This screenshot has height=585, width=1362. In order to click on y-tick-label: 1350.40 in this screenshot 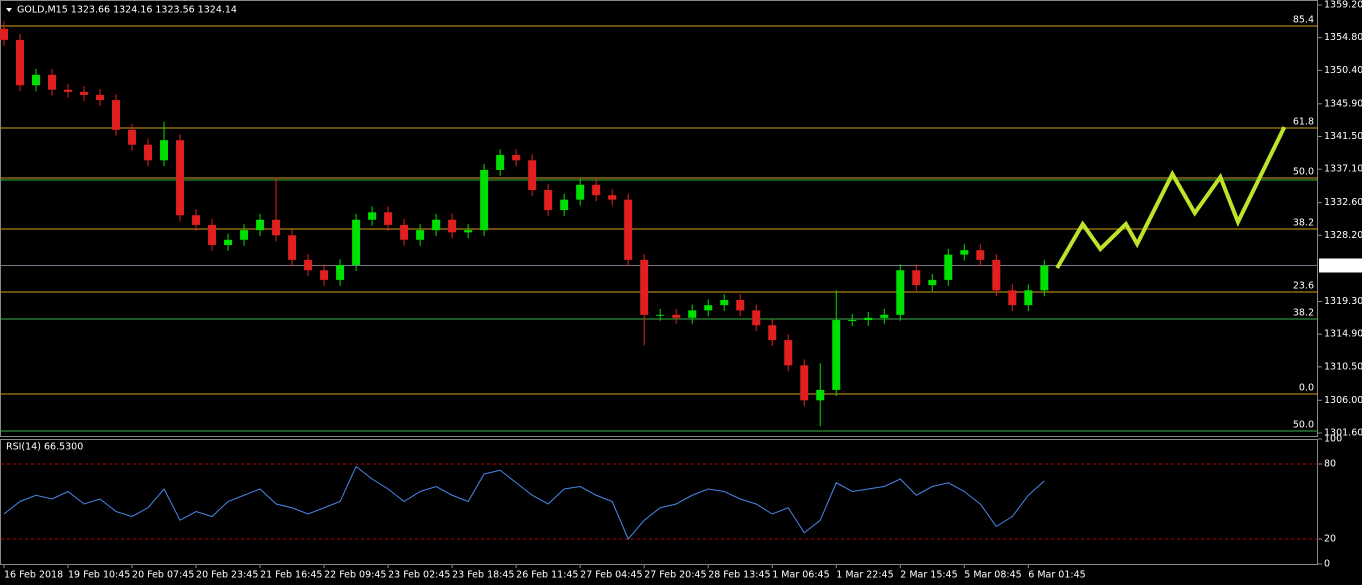, I will do `click(1343, 70)`.